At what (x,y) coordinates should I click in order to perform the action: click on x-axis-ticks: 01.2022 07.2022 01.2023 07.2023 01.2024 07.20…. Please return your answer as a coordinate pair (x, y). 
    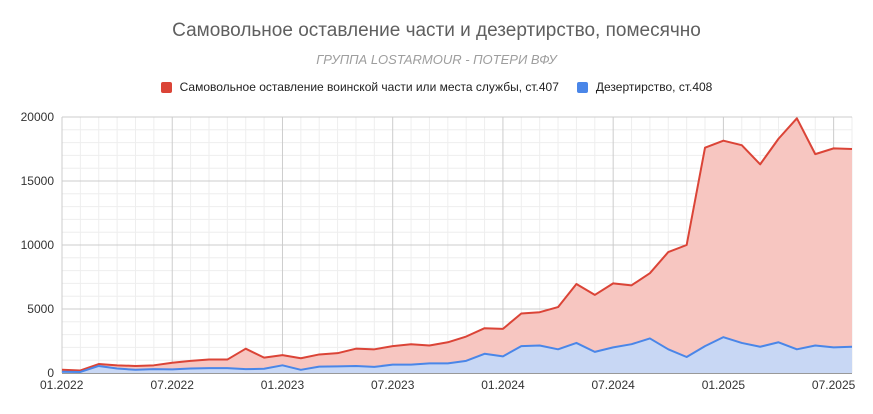
    Looking at the image, I should click on (448, 385).